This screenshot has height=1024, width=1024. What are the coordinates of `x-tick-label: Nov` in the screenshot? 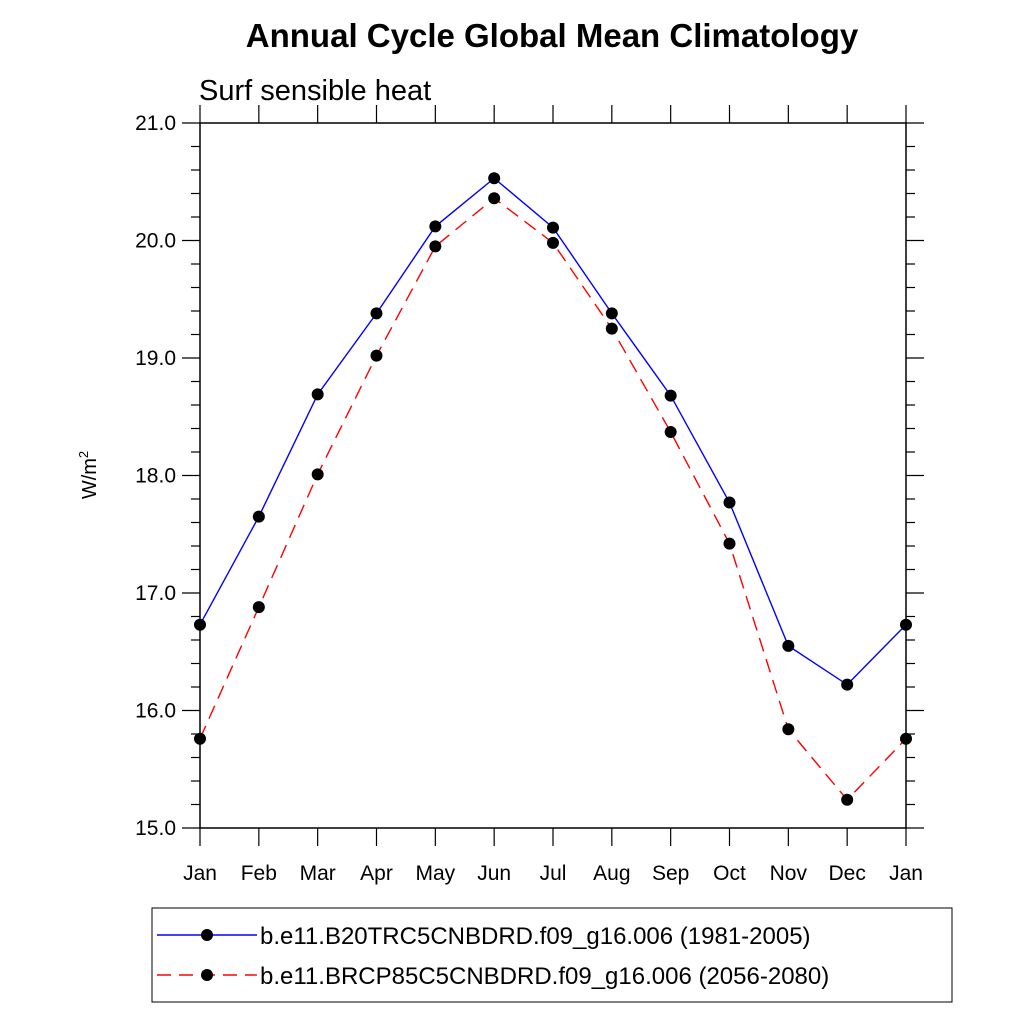 It's located at (789, 873).